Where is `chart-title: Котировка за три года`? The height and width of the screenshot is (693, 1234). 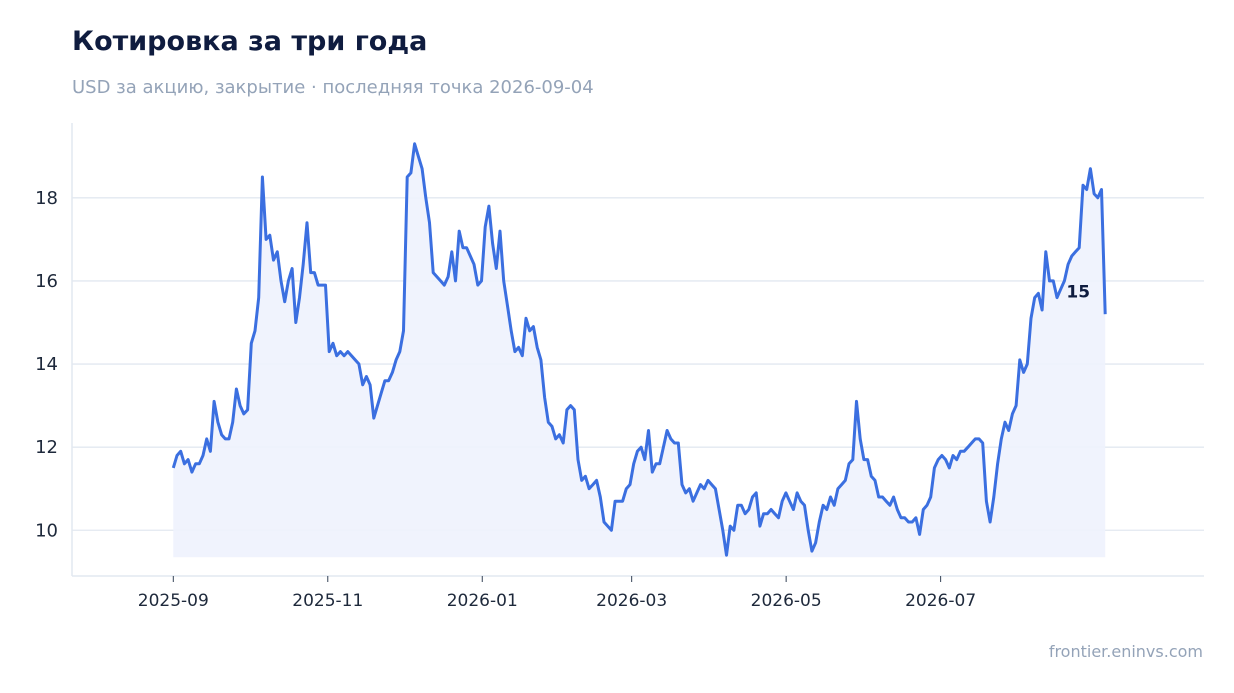
chart-title: Котировка за три года is located at coordinates (250, 41).